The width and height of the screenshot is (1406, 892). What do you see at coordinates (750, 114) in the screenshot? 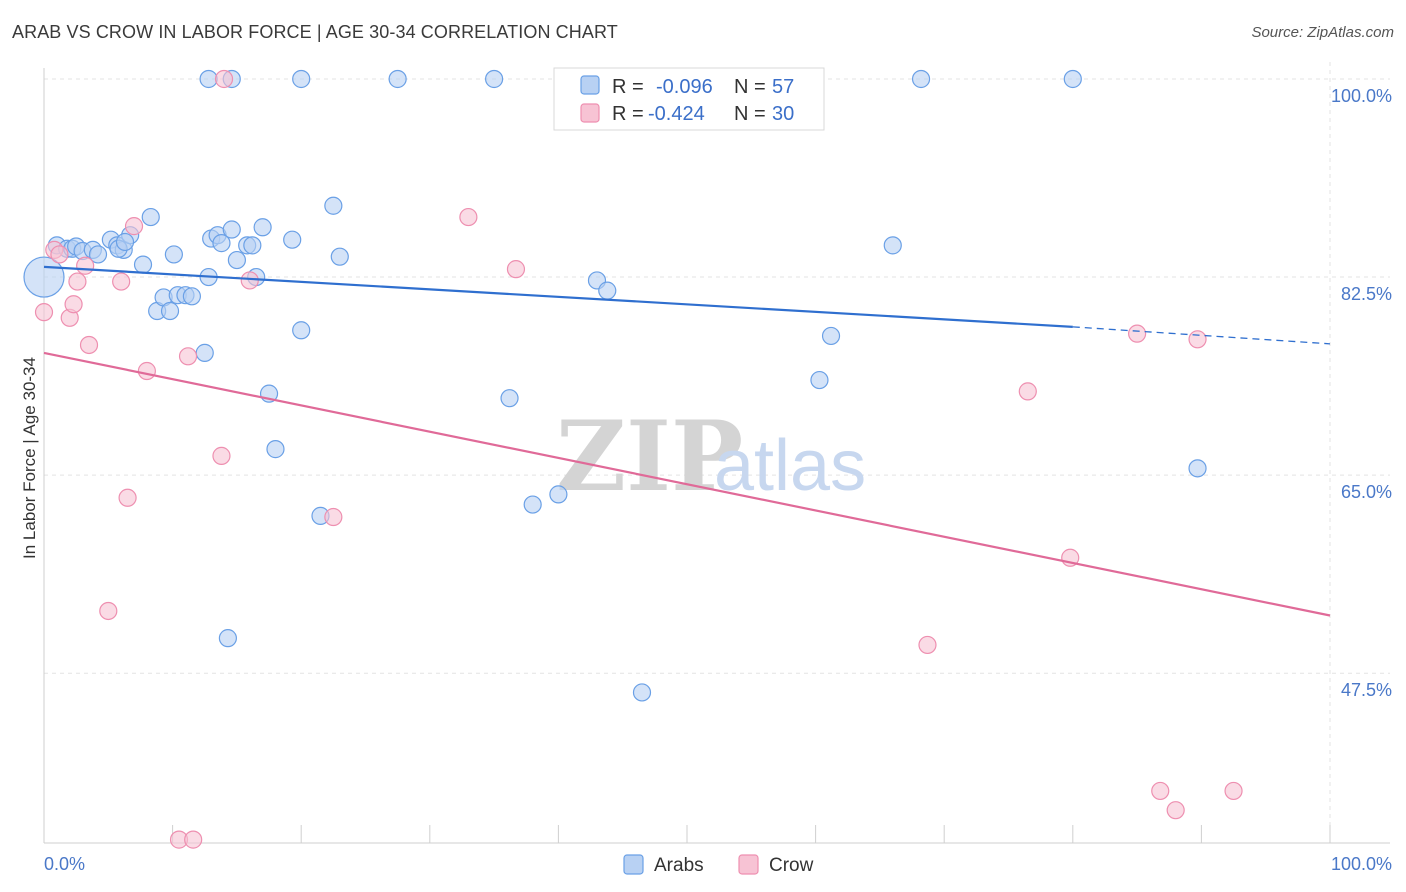
I see `legend-n-label-crow: N =` at bounding box center [750, 114].